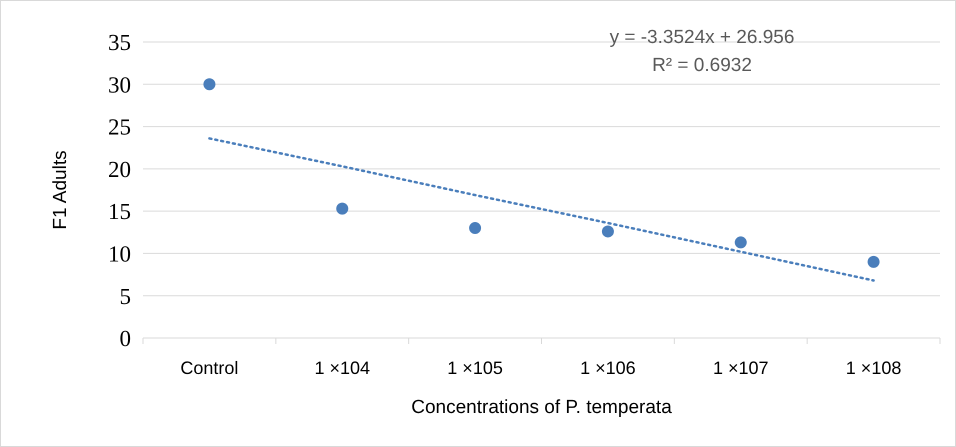  Describe the element at coordinates (702, 65) in the screenshot. I see `annotation: R² = 0.6932` at that location.